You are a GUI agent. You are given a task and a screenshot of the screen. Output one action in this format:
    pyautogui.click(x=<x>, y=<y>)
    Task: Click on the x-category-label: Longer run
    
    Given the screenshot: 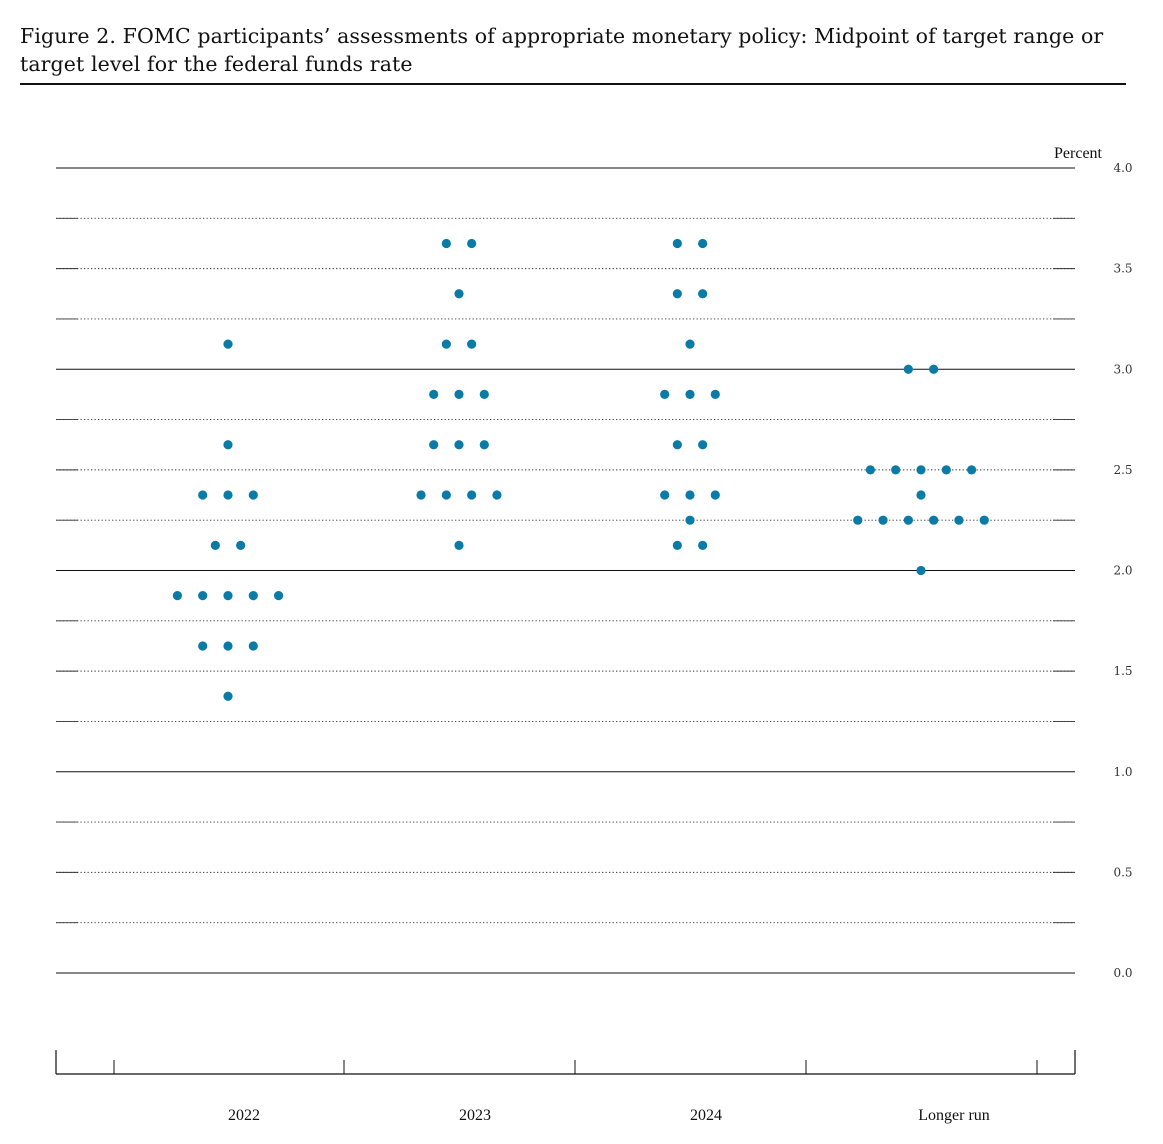 What is the action you would take?
    pyautogui.click(x=954, y=1115)
    